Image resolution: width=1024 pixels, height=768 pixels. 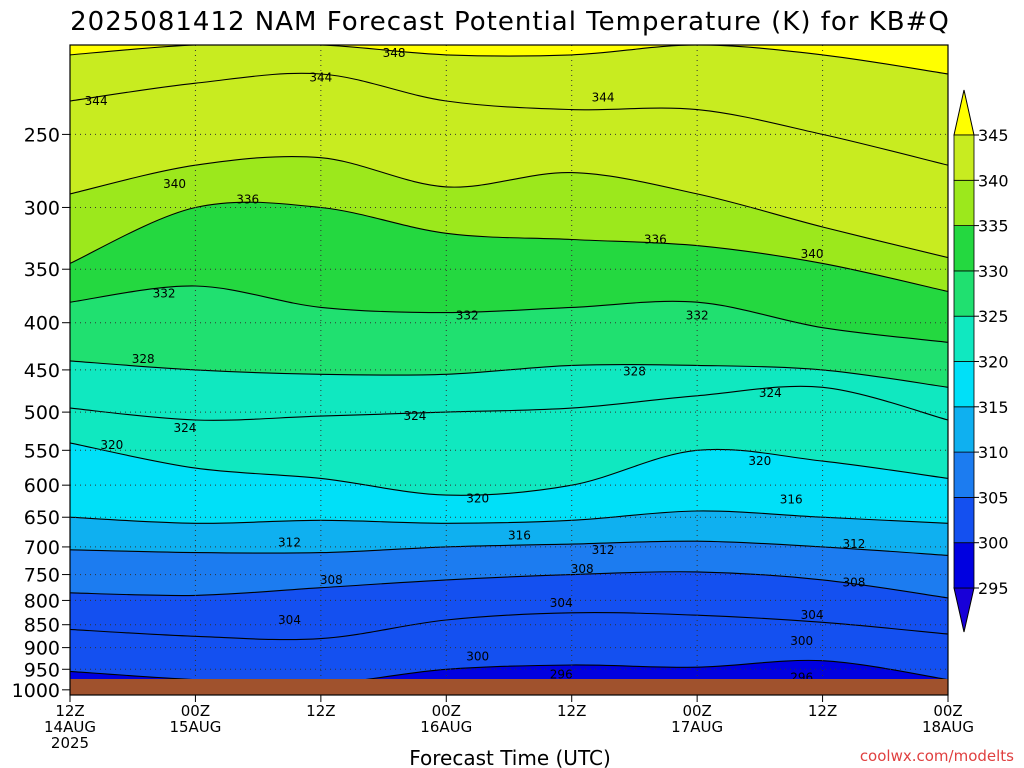 What do you see at coordinates (519, 535) in the screenshot?
I see `contour-label: 316` at bounding box center [519, 535].